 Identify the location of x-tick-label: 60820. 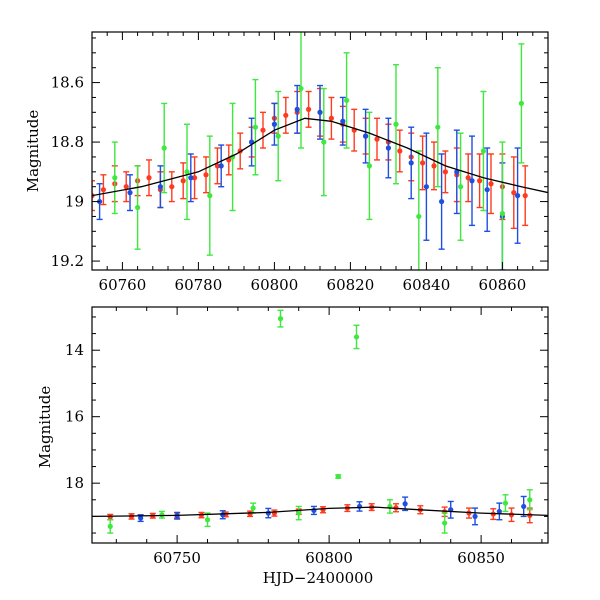
(351, 285).